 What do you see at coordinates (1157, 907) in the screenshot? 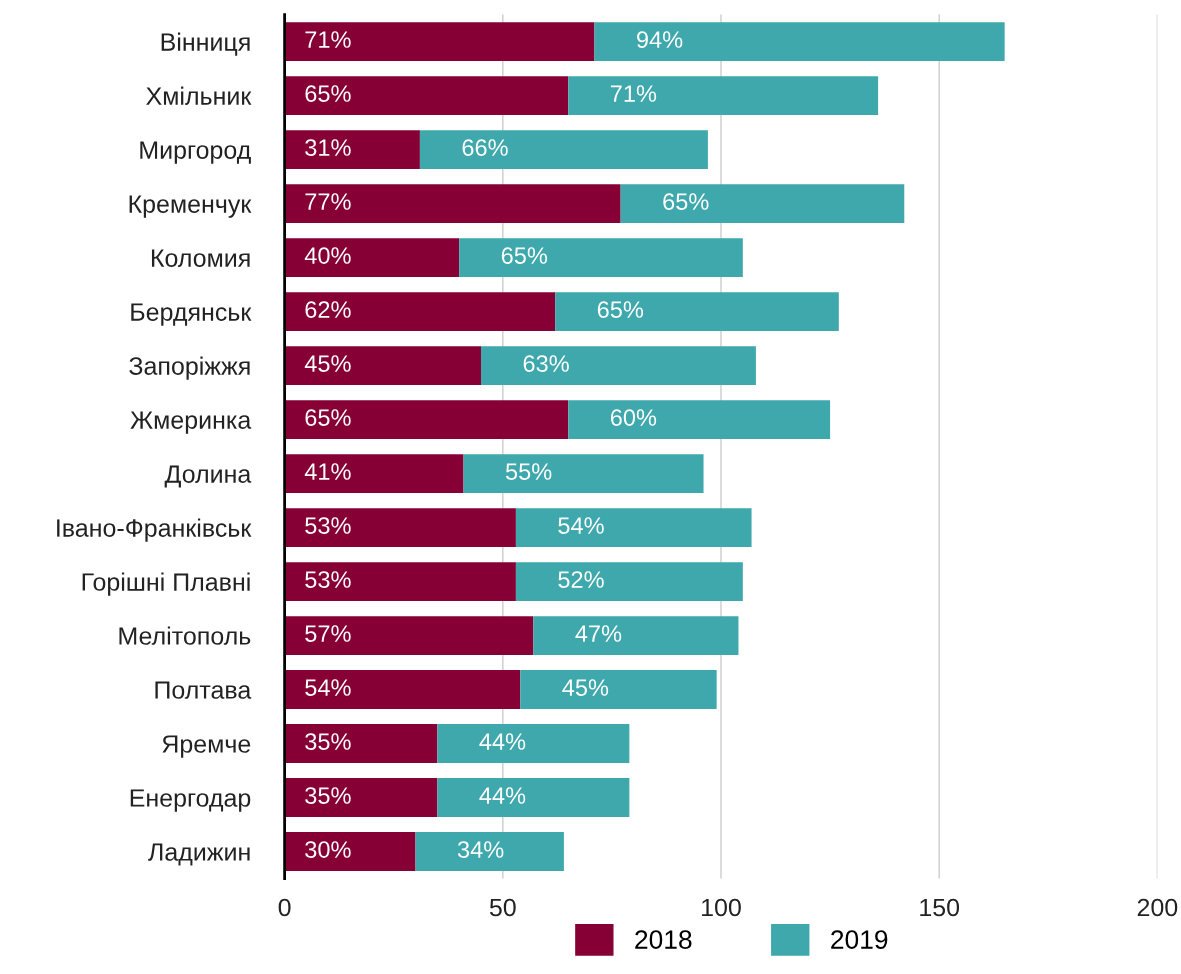
I see `x-tick-label: 200` at bounding box center [1157, 907].